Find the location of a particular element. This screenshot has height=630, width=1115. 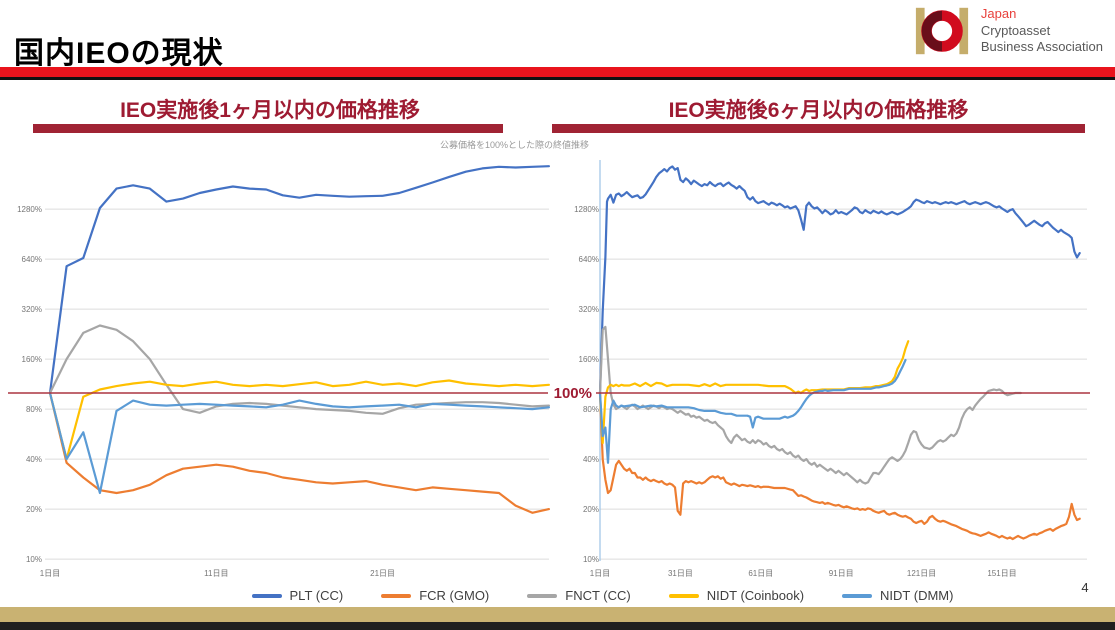

x-tick-label: 11日目 is located at coordinates (216, 573).